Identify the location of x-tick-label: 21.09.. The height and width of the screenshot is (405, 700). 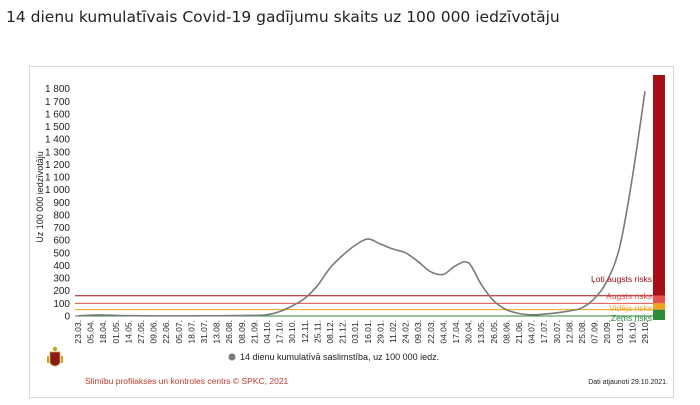
(254, 332).